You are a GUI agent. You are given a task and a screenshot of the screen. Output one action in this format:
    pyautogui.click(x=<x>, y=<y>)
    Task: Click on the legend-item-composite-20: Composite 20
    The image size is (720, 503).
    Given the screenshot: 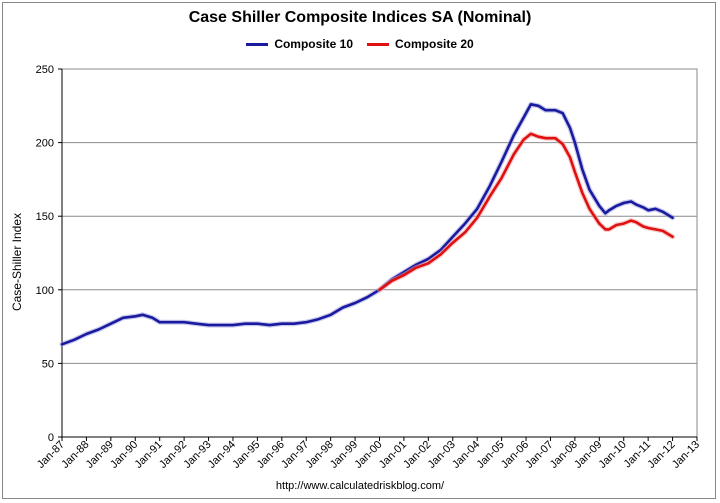 What is the action you would take?
    pyautogui.click(x=420, y=44)
    